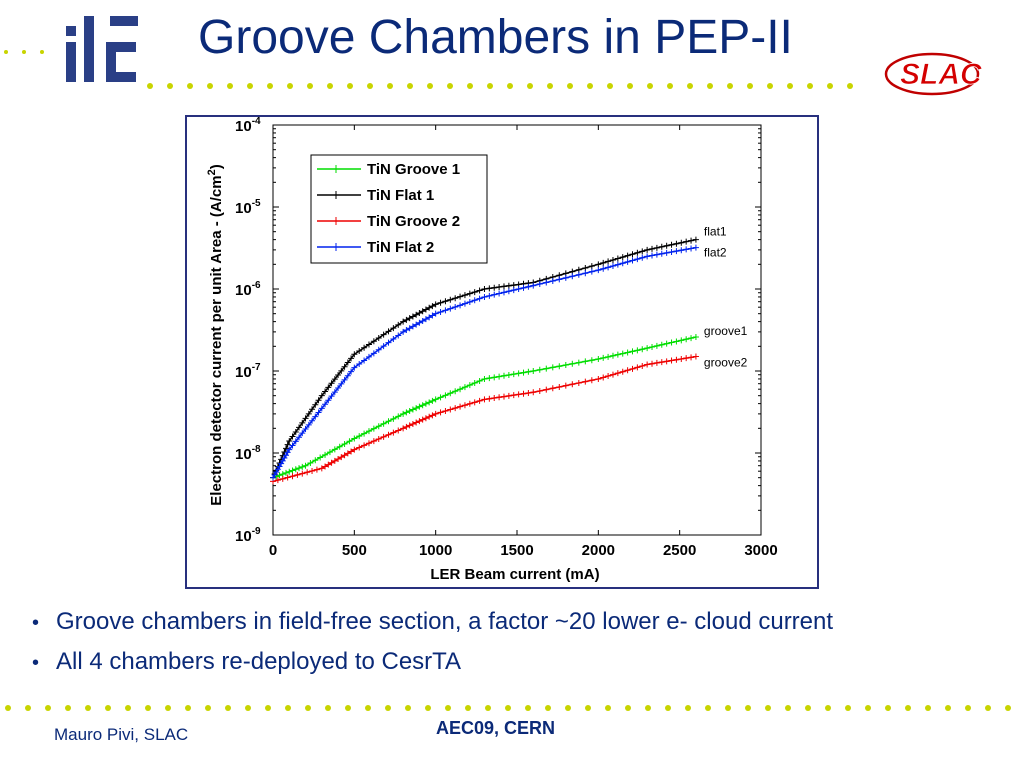 This screenshot has width=1024, height=768. I want to click on series-end-label: groove1, so click(726, 331).